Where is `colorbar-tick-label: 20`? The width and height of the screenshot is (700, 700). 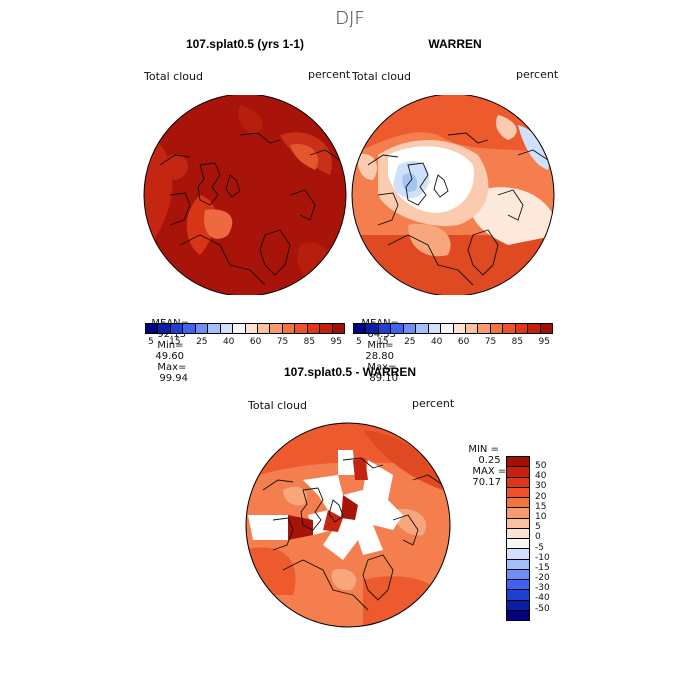 colorbar-tick-label: 20 is located at coordinates (541, 496).